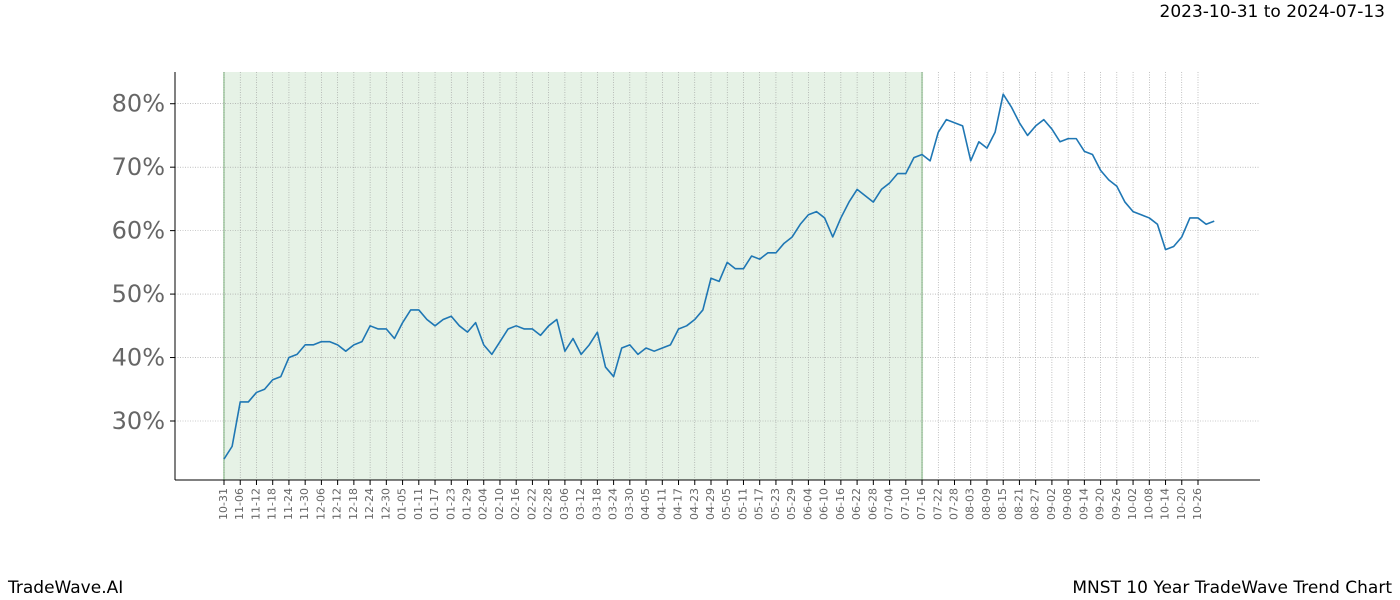  Describe the element at coordinates (1197, 504) in the screenshot. I see `x-tick-label: 10-26` at that location.